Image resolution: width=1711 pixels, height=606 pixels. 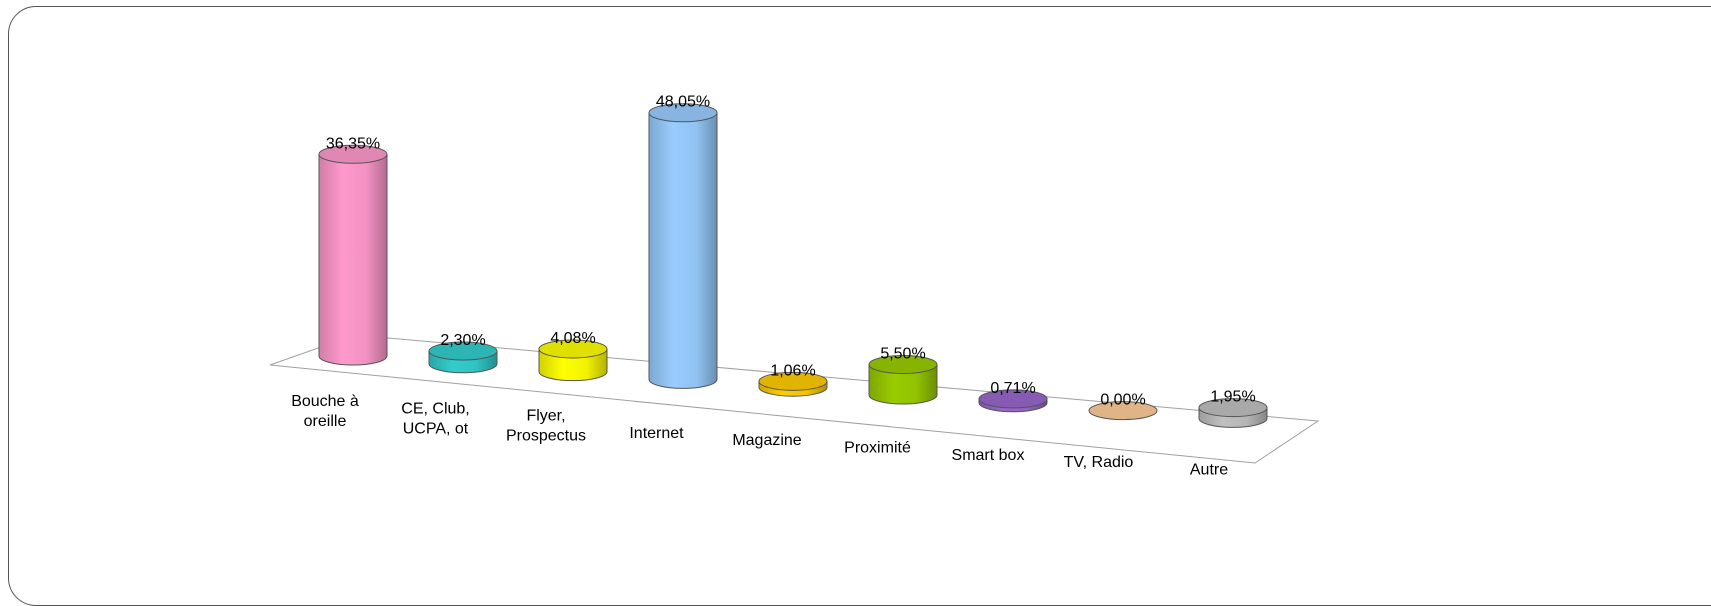 I want to click on category-label-0: Bouche à oreille, so click(x=325, y=411).